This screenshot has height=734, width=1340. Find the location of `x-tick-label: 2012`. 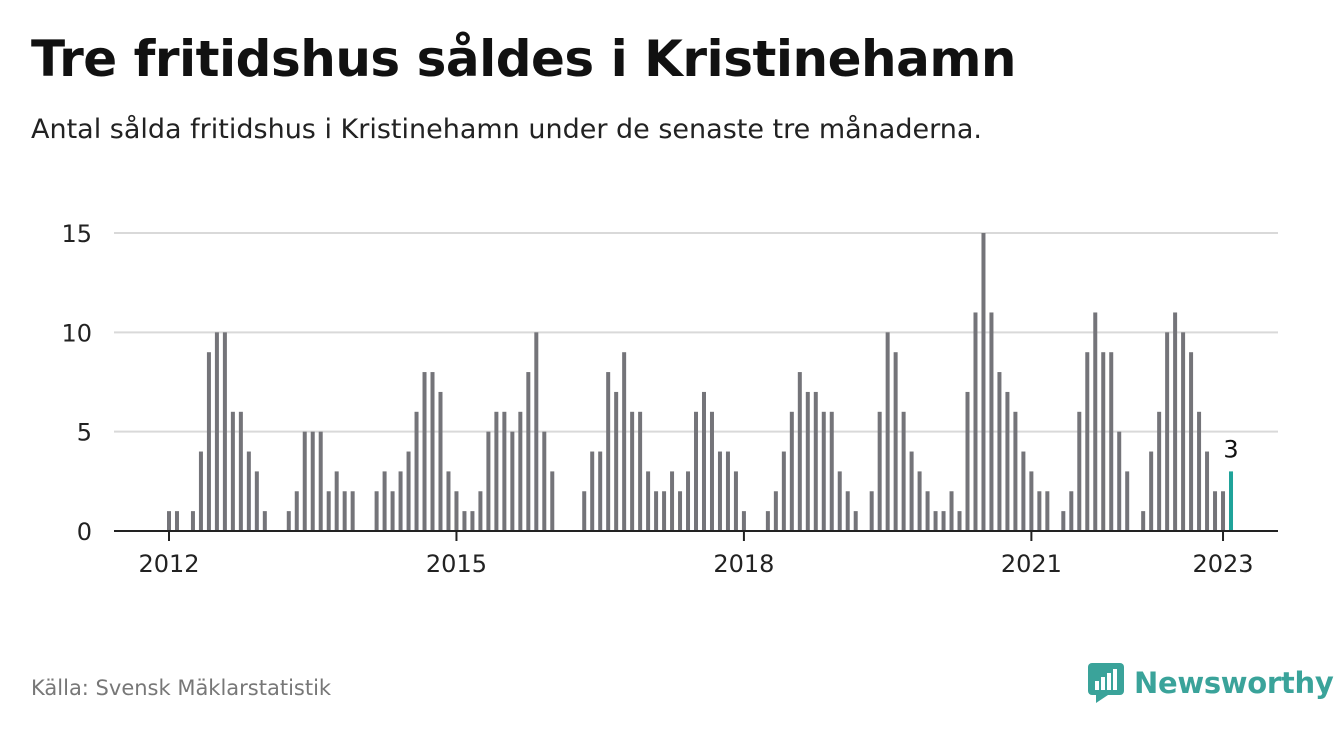

x-tick-label: 2012 is located at coordinates (168, 564).